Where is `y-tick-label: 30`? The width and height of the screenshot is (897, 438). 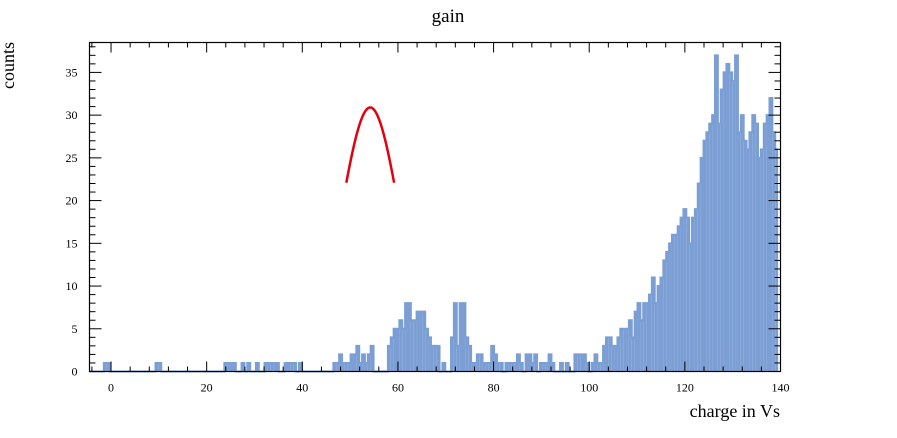
y-tick-label: 30 is located at coordinates (72, 115).